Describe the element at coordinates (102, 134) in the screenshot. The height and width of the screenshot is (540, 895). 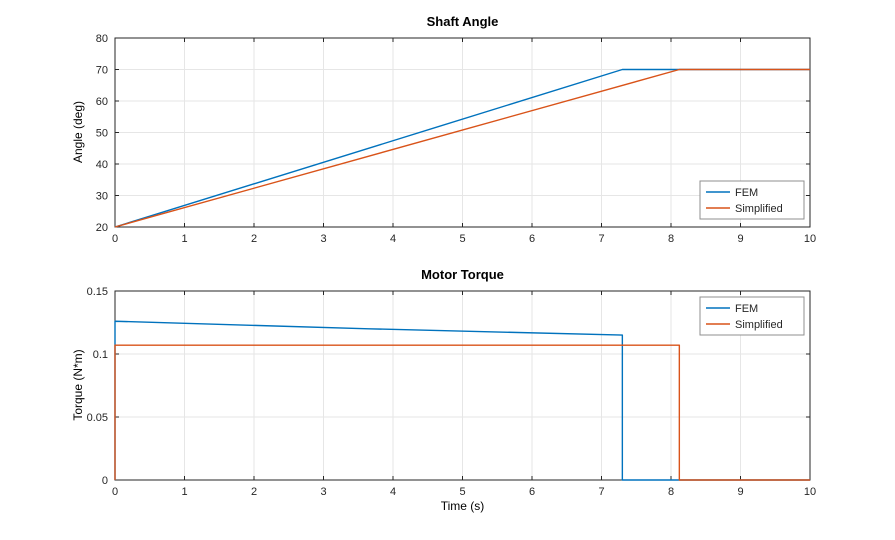
I see `y-tick-label: 50` at that location.